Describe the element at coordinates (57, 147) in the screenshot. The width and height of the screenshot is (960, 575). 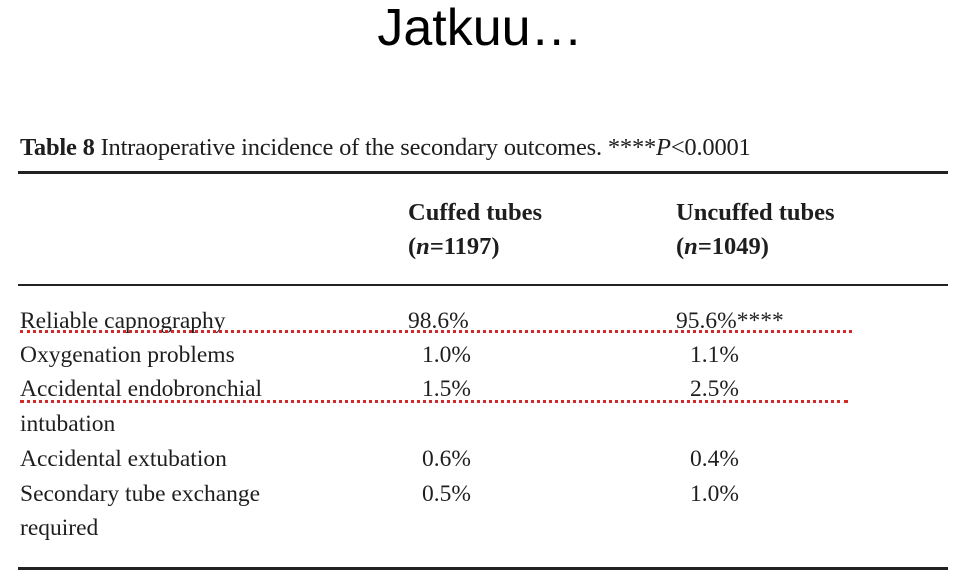
I see `caption-label: Table 8` at that location.